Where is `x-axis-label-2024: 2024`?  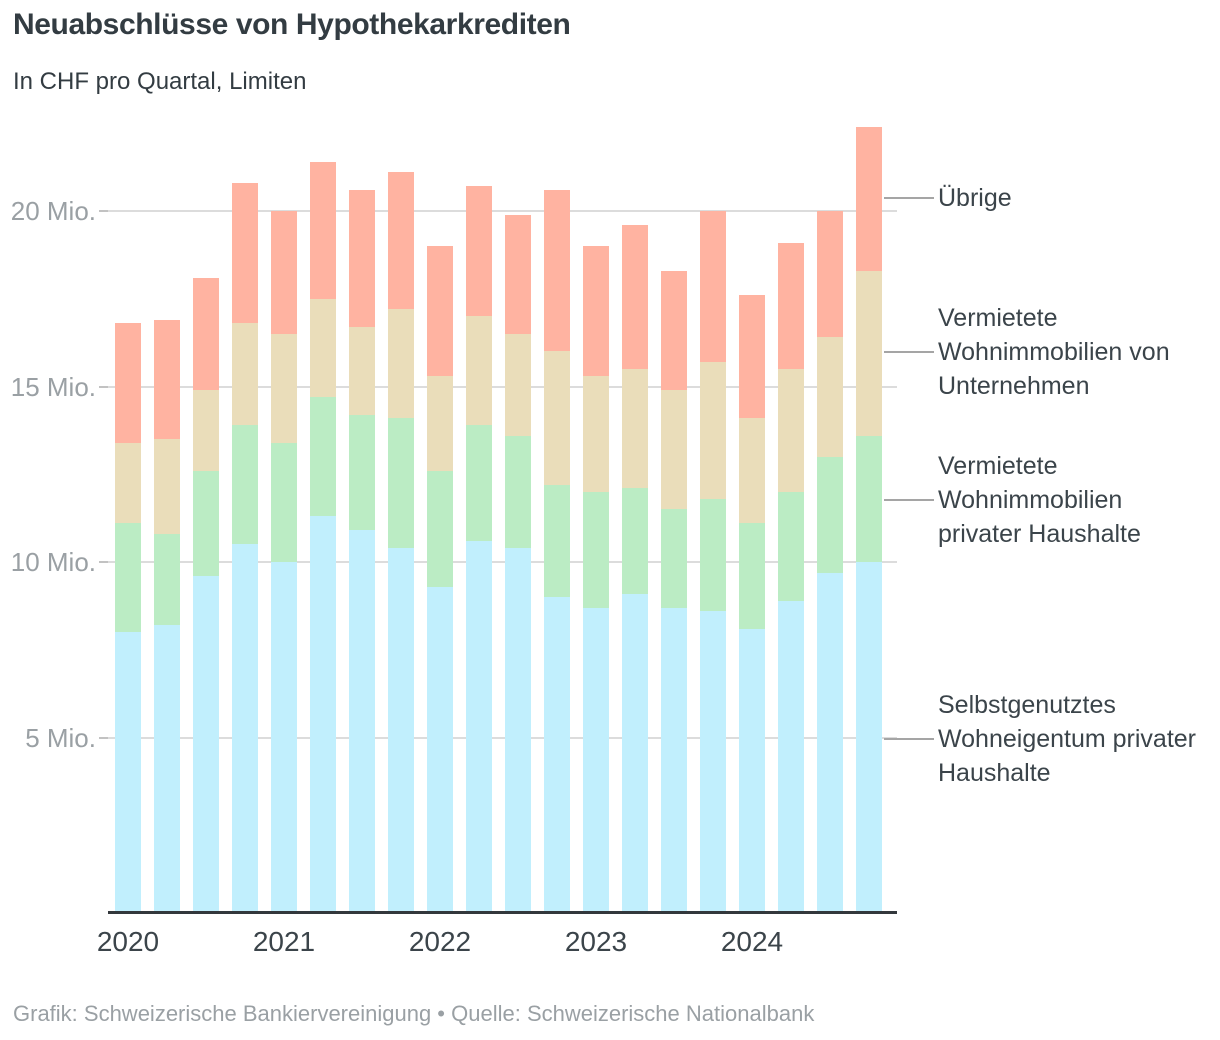
x-axis-label-2024: 2024 is located at coordinates (752, 941).